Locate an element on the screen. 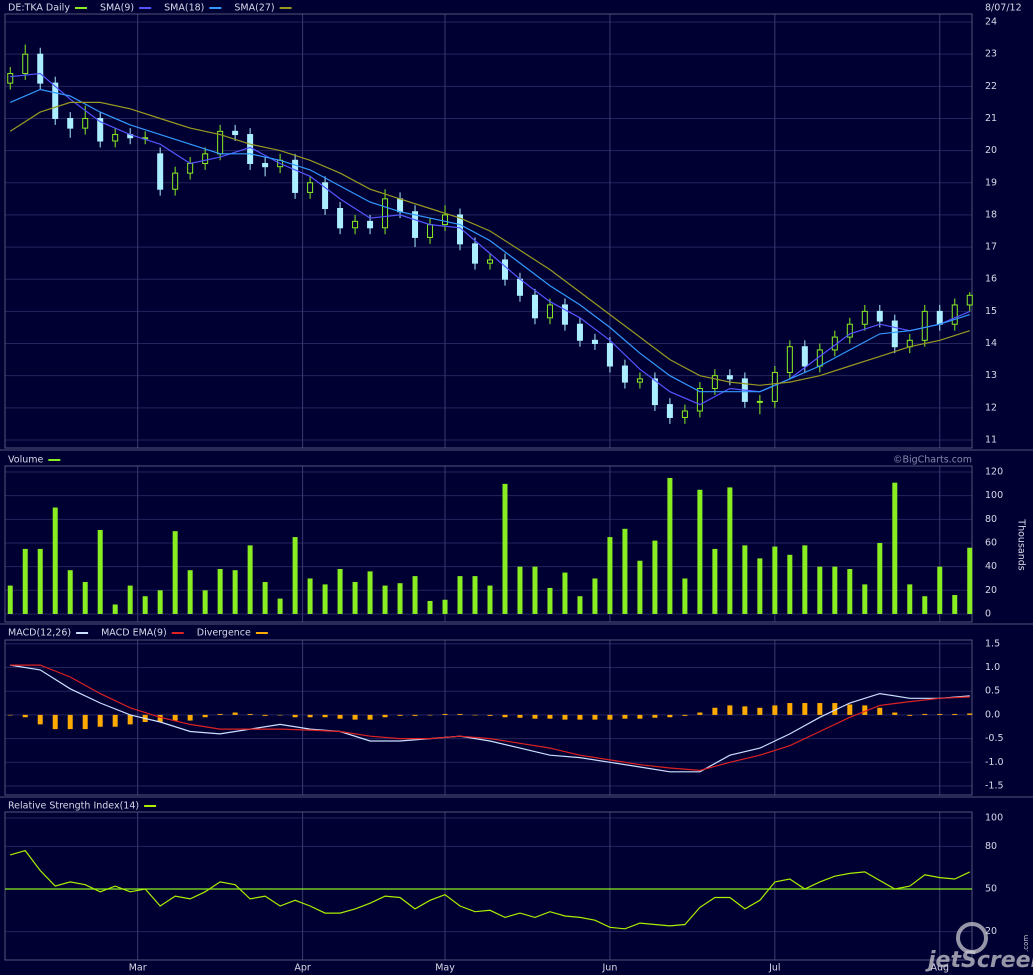  y-tick-label: -1.0 is located at coordinates (994, 762).